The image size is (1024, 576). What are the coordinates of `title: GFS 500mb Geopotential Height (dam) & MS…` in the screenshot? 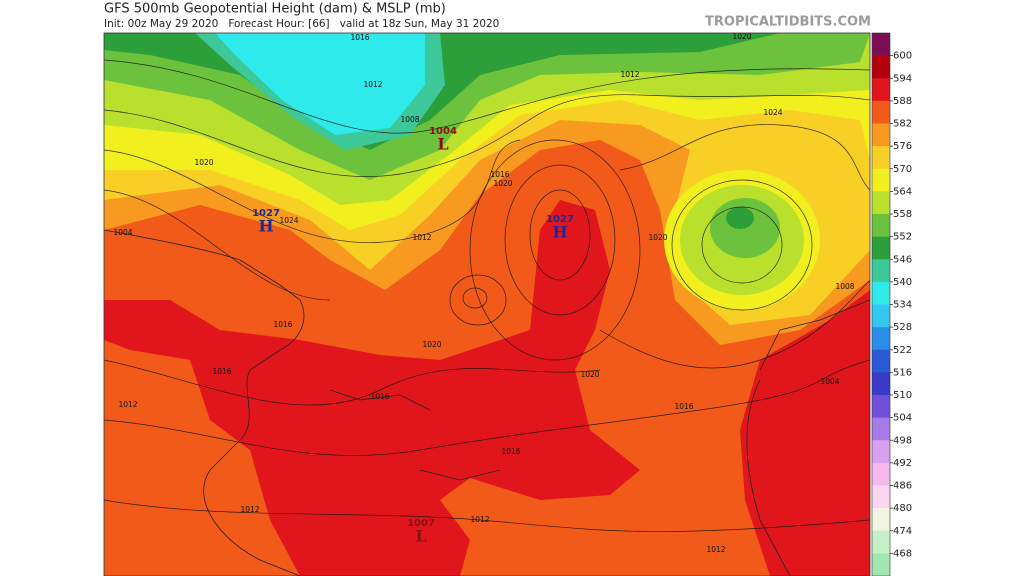 It's located at (275, 9).